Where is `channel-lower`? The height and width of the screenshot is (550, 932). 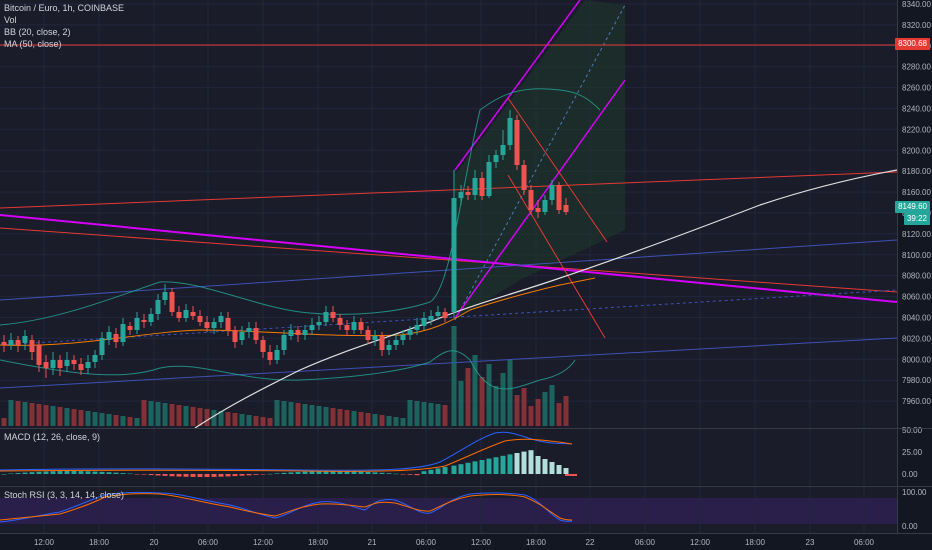
channel-lower is located at coordinates (540, 199).